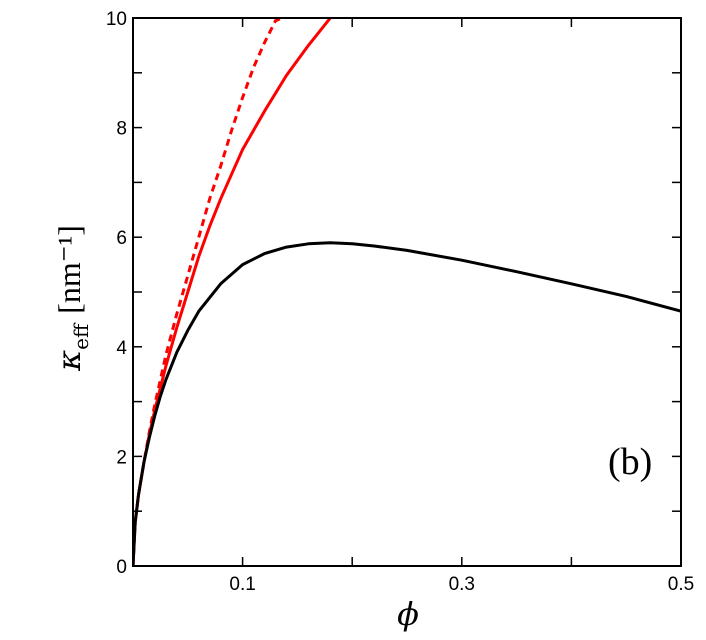 This screenshot has width=706, height=640. I want to click on panel-label: (b), so click(630, 462).